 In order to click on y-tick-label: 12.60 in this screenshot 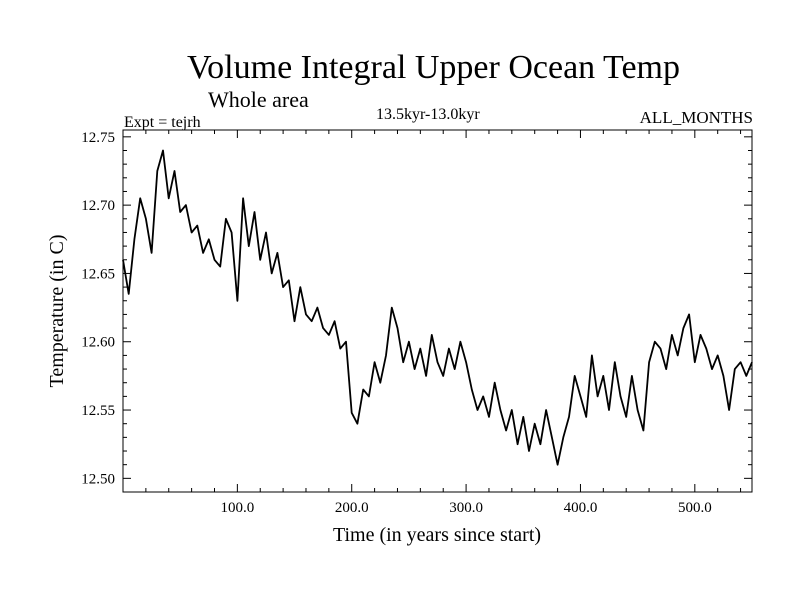, I will do `click(98, 343)`.